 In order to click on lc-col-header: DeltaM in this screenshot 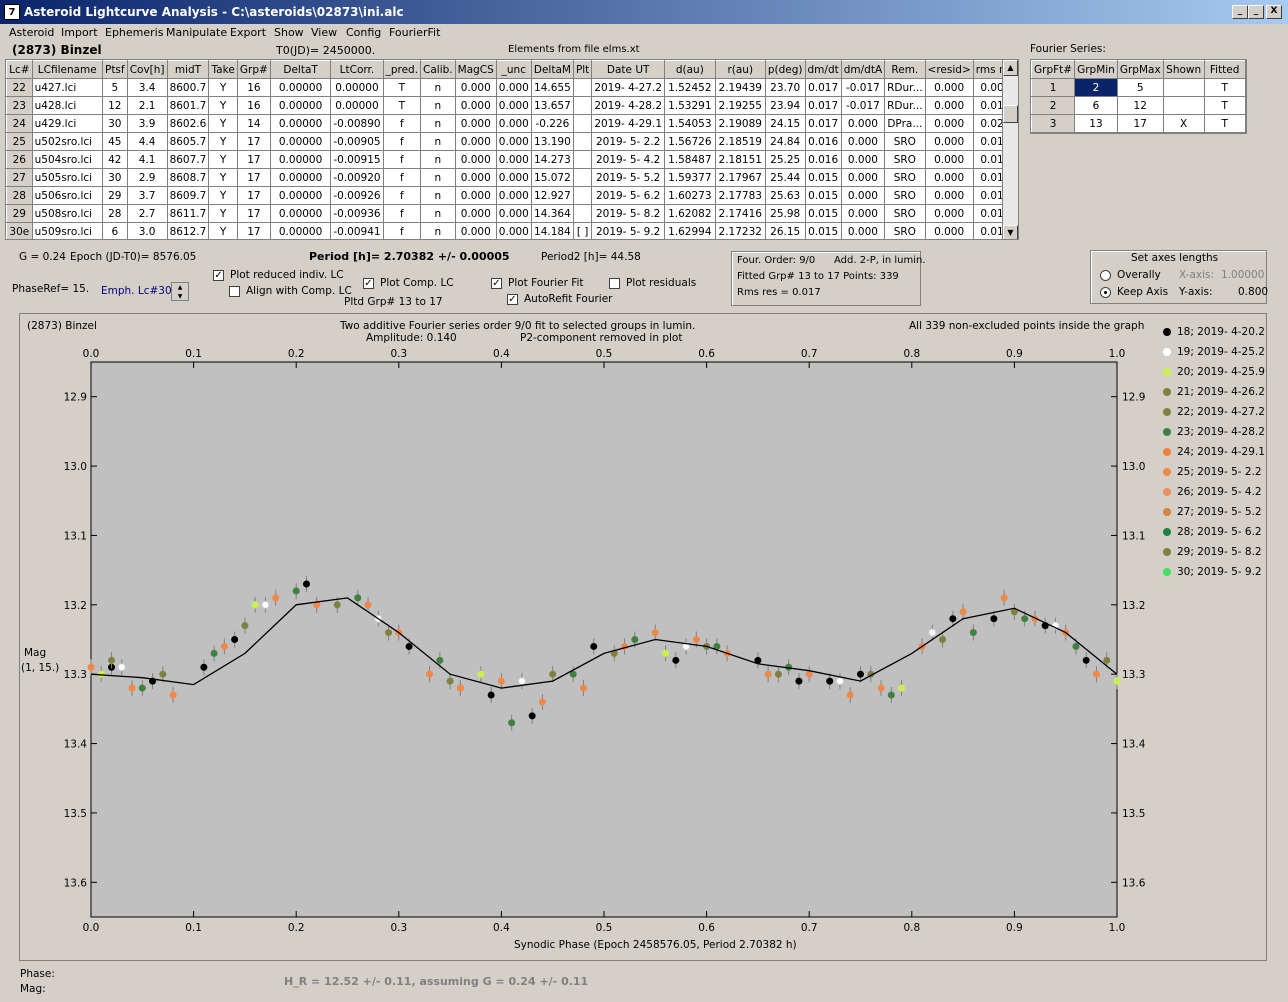, I will do `click(552, 69)`.